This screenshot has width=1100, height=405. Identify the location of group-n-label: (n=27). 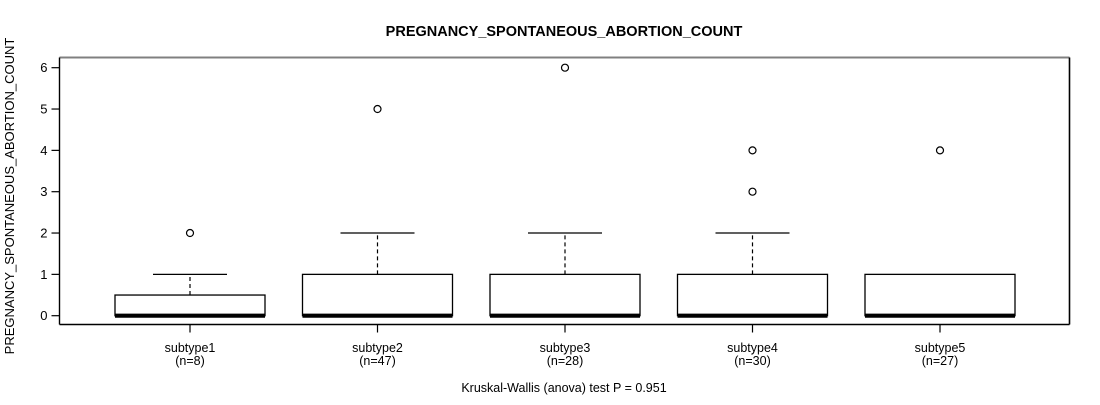
(940, 361).